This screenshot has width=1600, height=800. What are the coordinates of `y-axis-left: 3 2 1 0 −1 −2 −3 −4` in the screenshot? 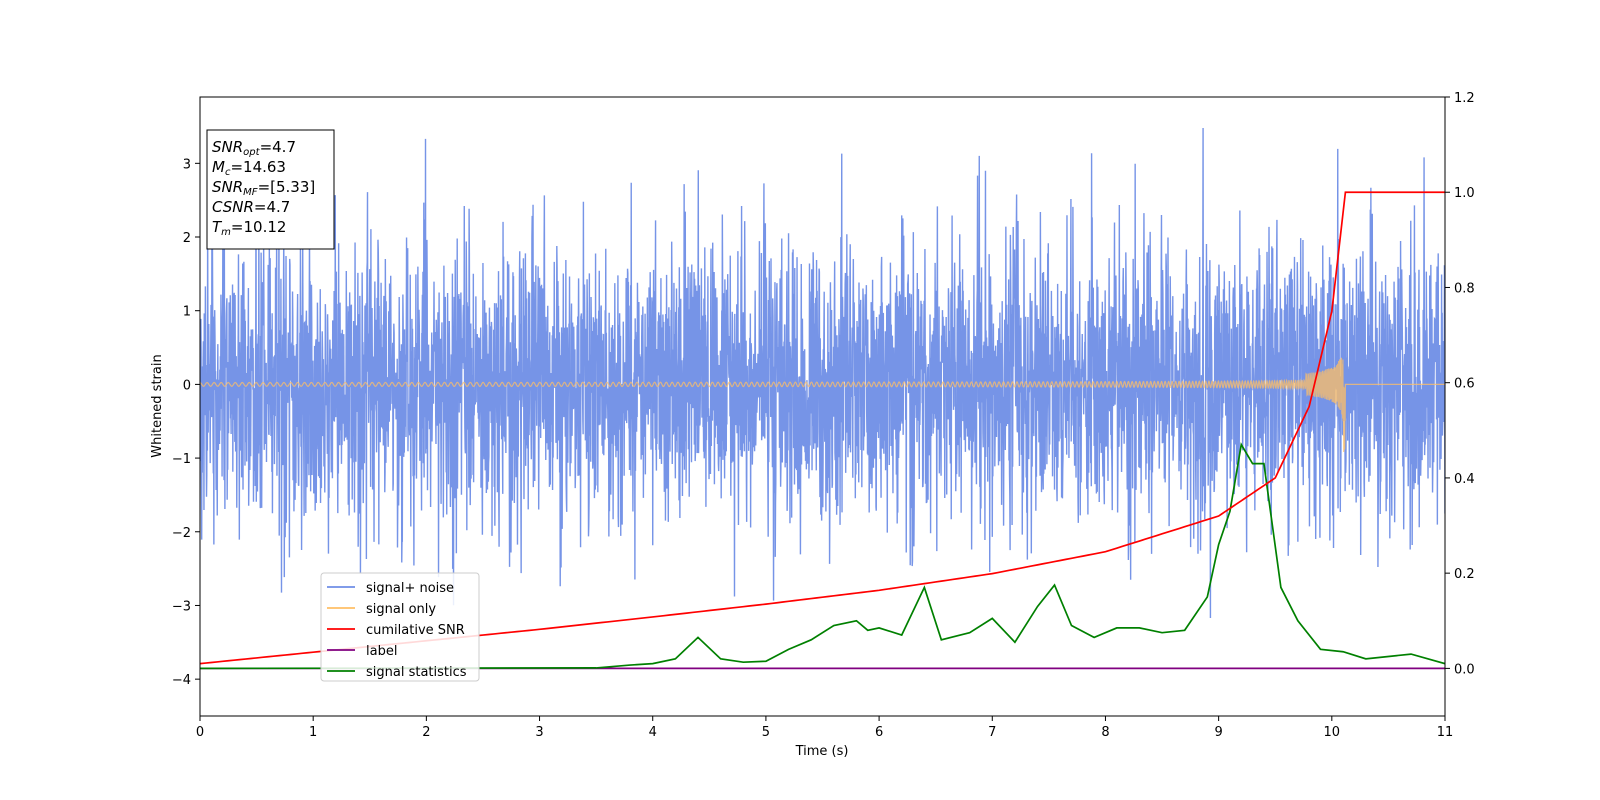 It's located at (186, 422).